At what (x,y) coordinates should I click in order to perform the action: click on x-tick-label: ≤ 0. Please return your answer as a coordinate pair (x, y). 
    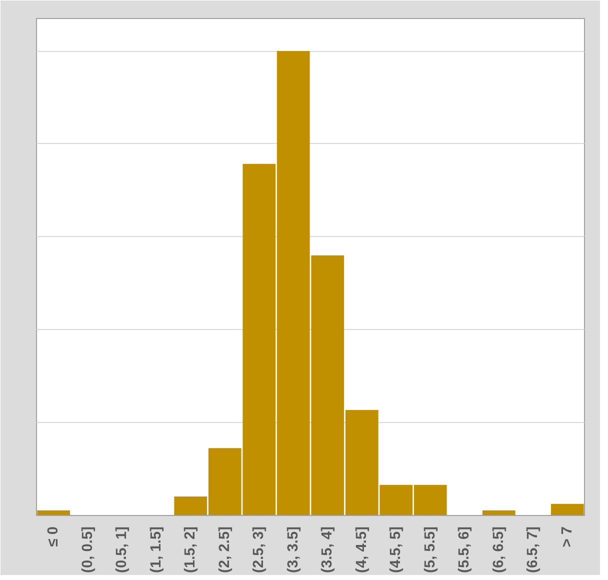
    Looking at the image, I should click on (54, 536).